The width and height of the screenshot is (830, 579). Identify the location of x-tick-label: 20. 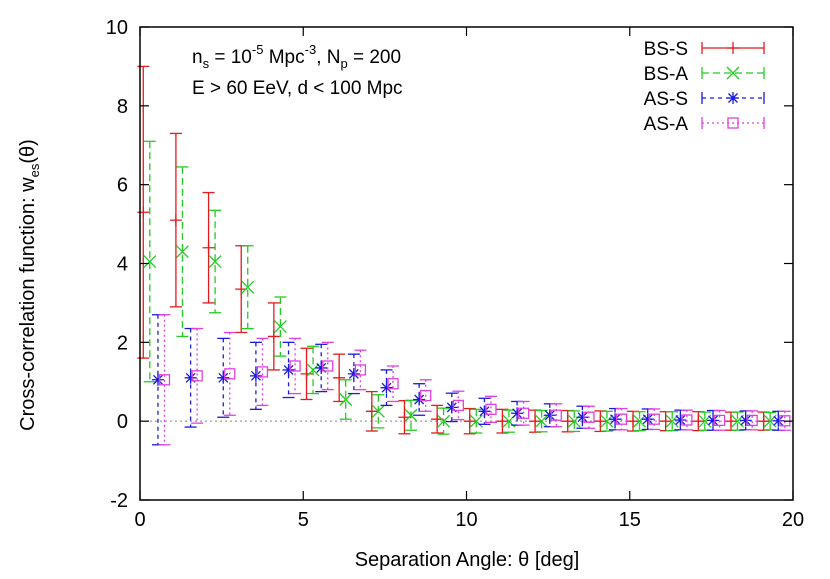
(793, 520).